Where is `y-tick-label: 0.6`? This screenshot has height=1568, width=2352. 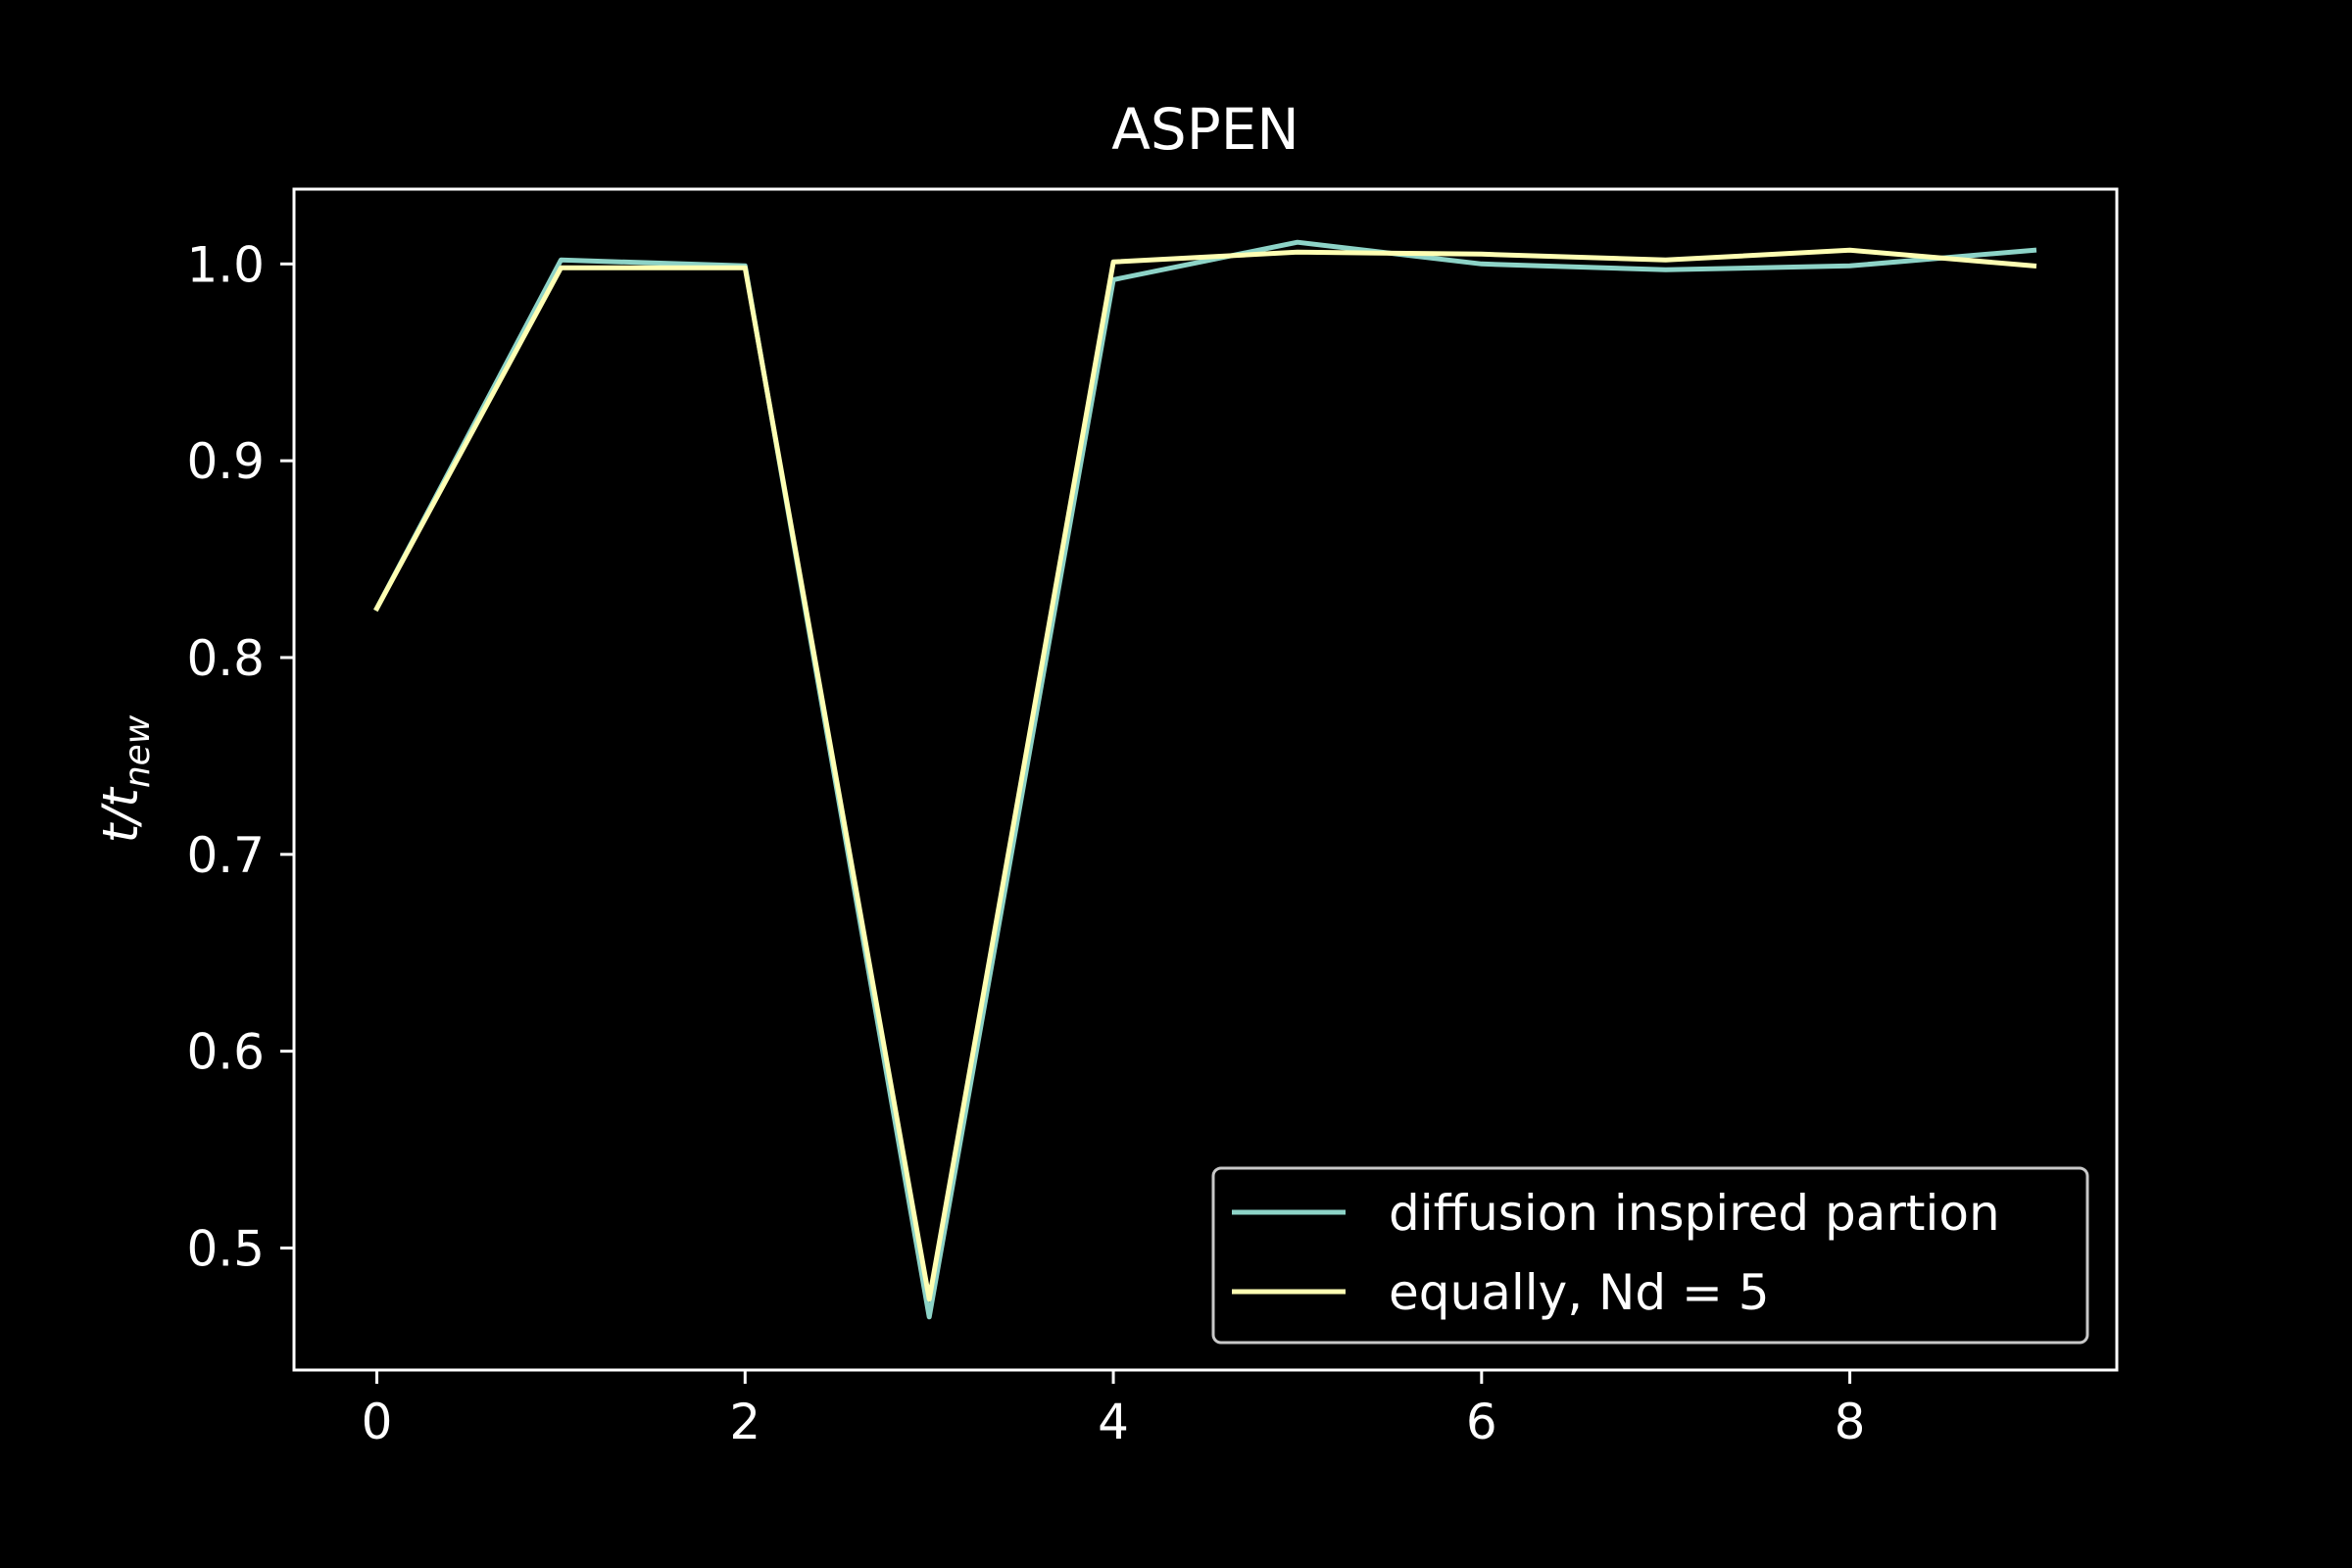
y-tick-label: 0.6 is located at coordinates (225, 1052).